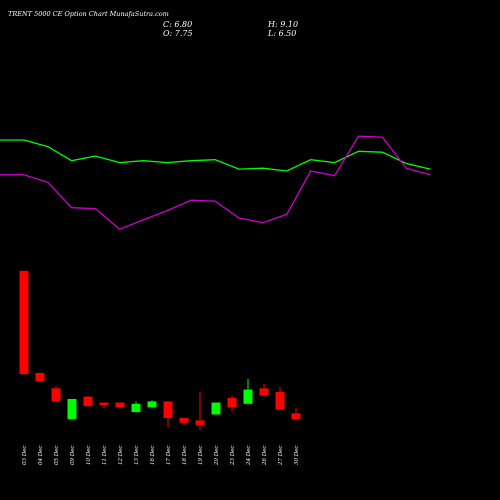 The image size is (500, 500). I want to click on x-tick-label: 13 Dec, so click(137, 456).